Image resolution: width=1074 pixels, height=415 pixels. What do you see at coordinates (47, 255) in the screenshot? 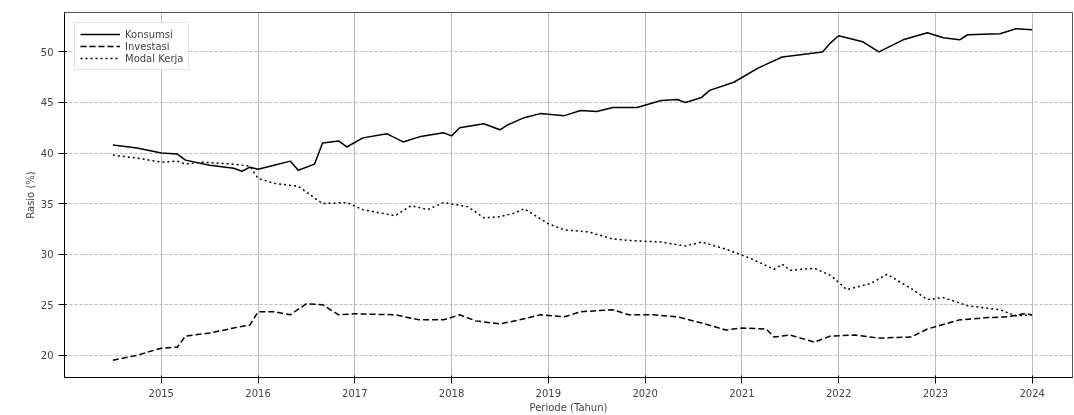
I see `y-tick-label: 30` at bounding box center [47, 255].